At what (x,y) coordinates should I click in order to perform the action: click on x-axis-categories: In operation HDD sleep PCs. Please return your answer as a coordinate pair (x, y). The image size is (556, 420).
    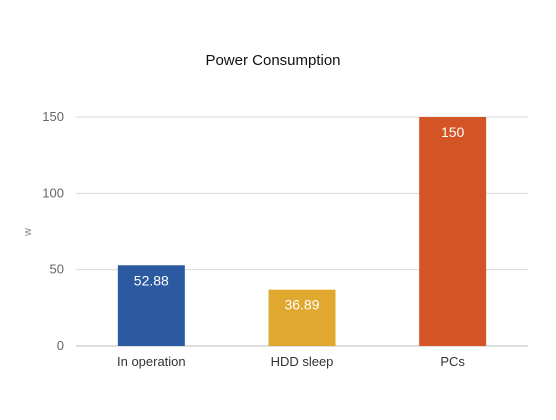
    Looking at the image, I should click on (291, 361).